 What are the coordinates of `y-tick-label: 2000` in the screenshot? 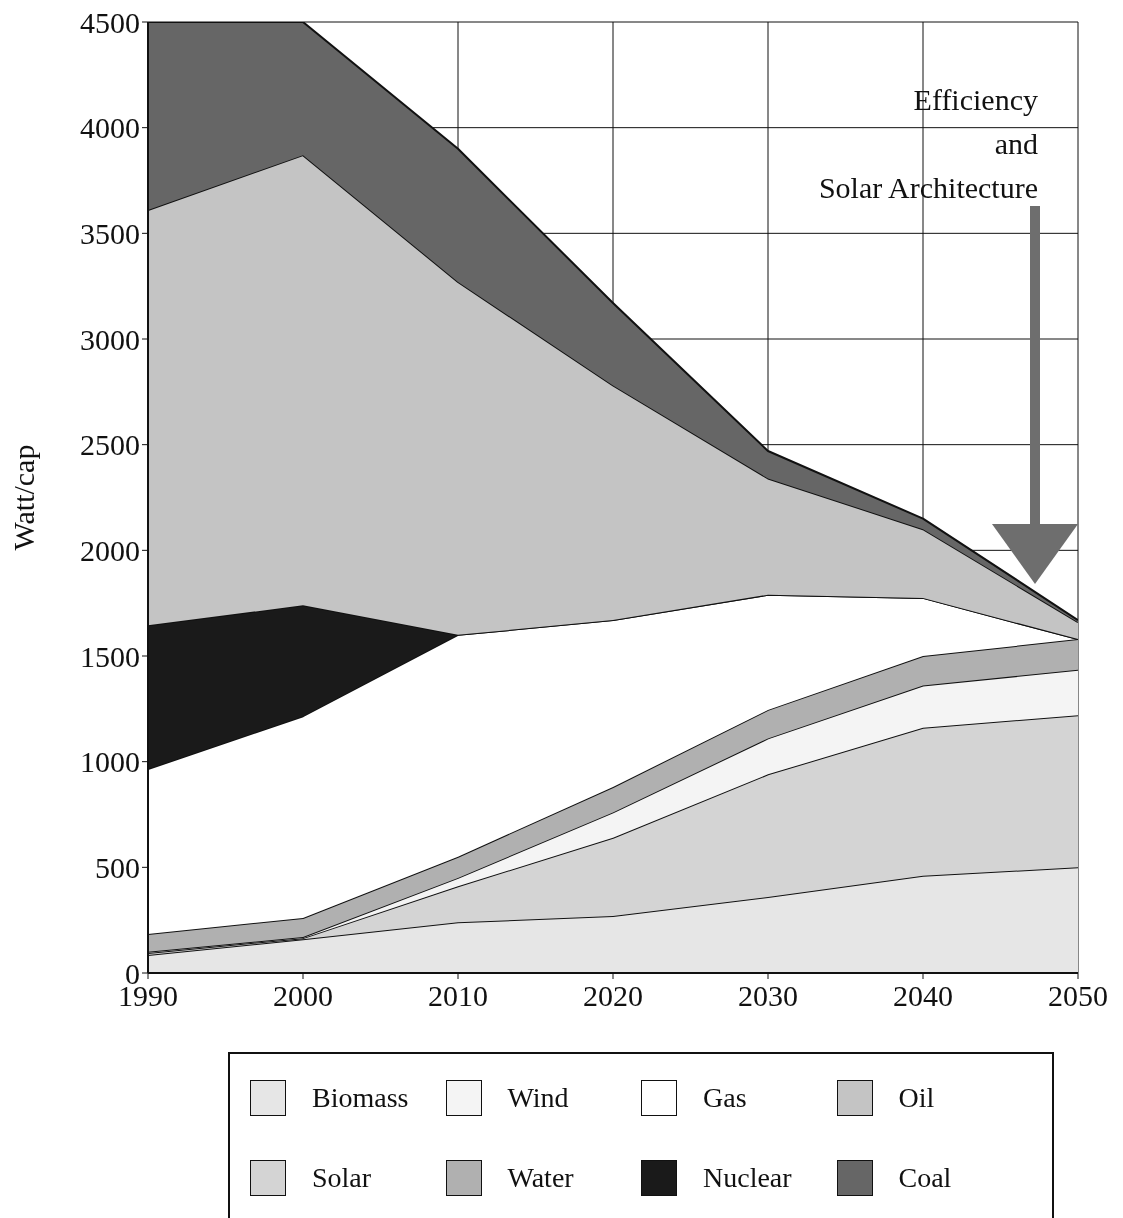 It's located at (110, 550).